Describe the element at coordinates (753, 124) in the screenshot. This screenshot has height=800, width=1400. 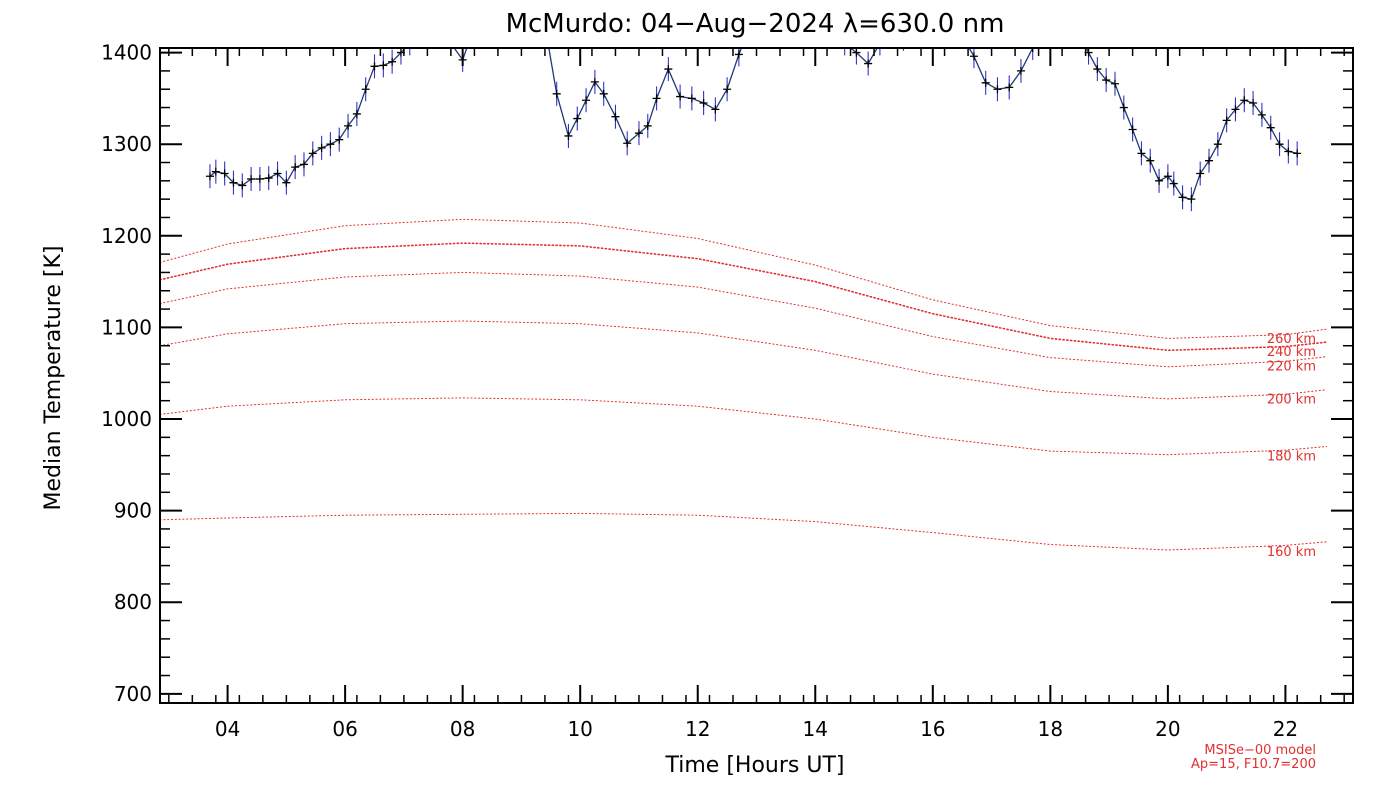
I see `measured-temperature-line` at that location.